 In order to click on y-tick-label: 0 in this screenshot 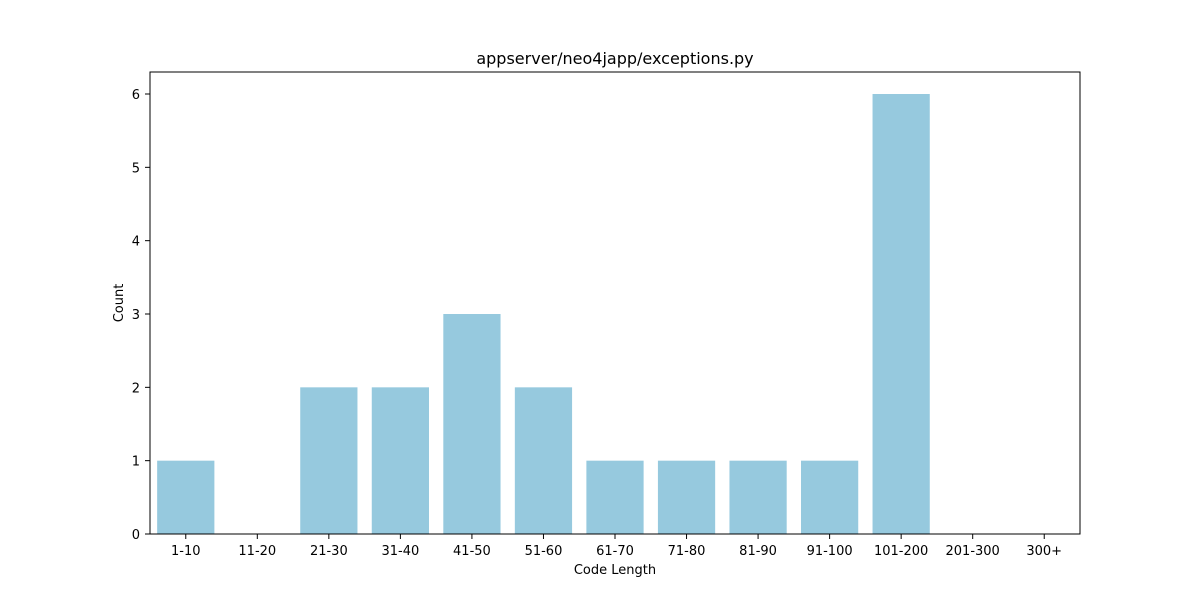, I will do `click(136, 535)`.